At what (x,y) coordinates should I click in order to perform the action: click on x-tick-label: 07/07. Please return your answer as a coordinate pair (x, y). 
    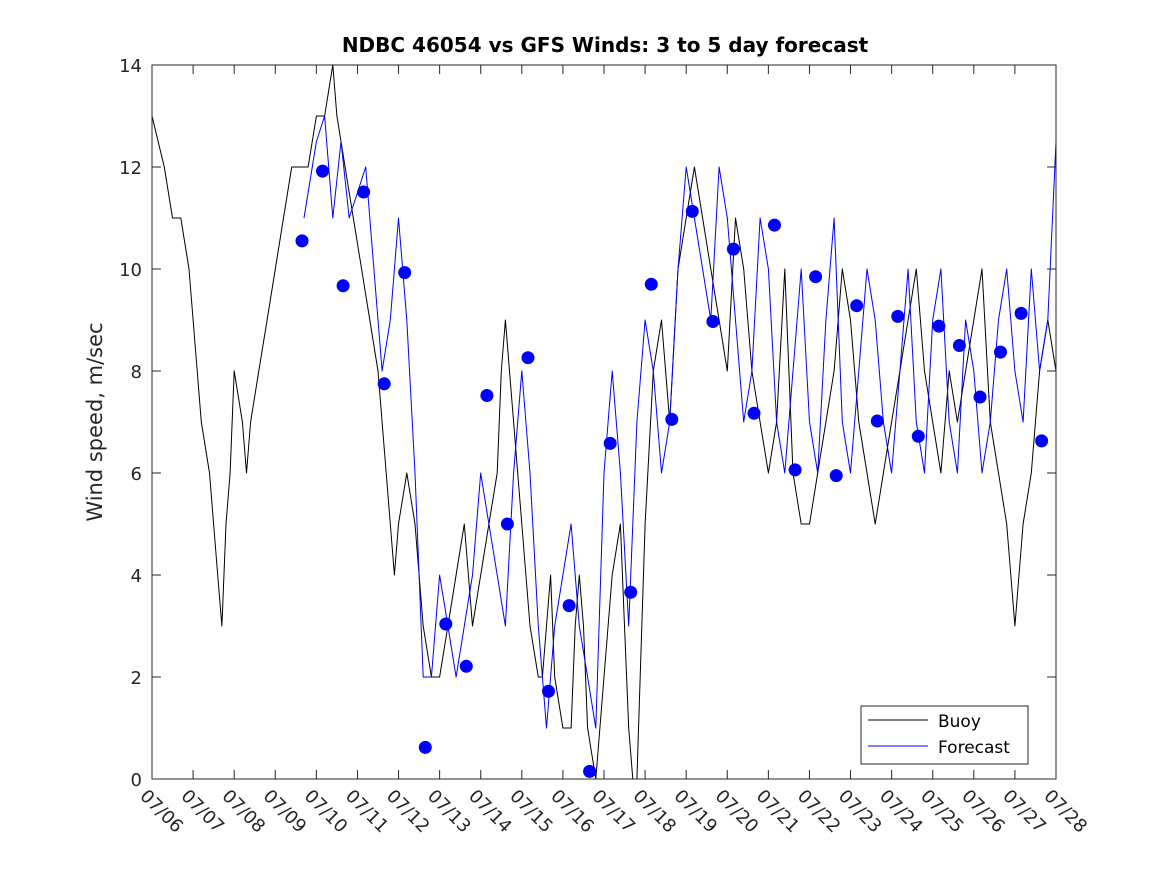
    Looking at the image, I should click on (203, 812).